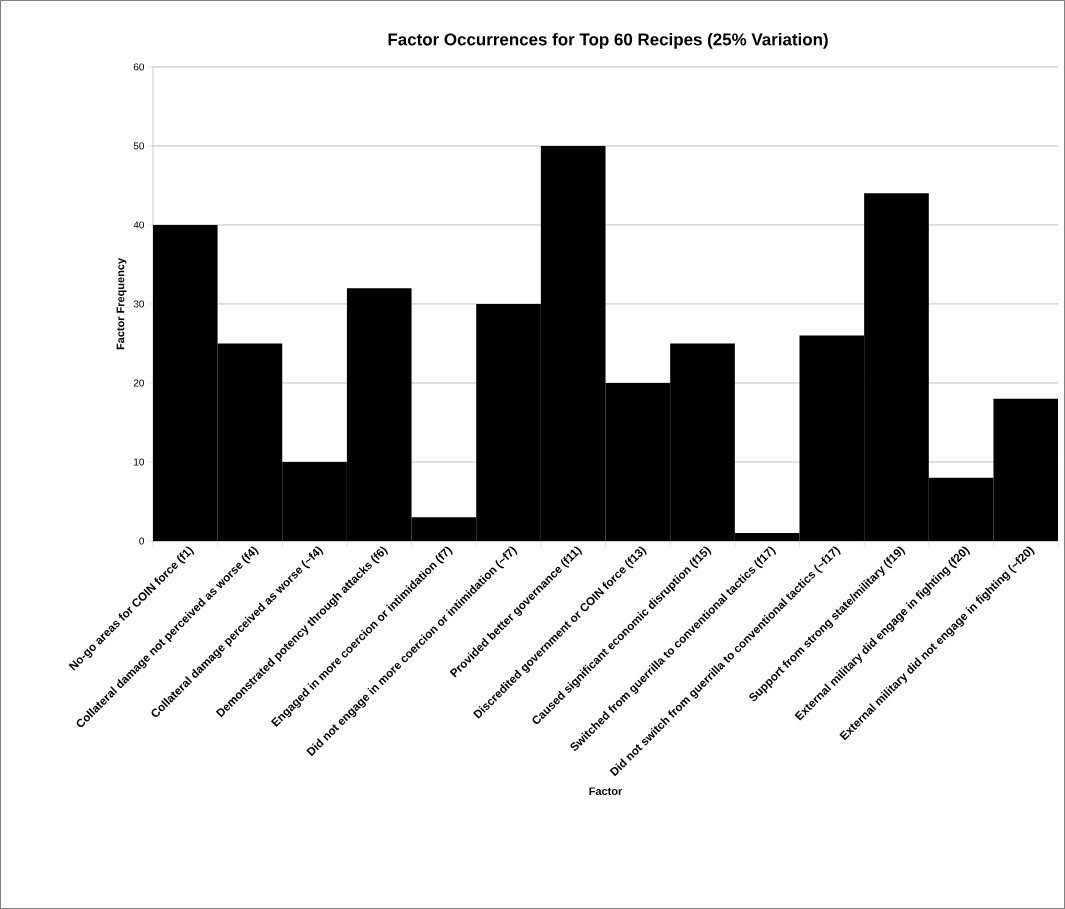  Describe the element at coordinates (142, 541) in the screenshot. I see `y-tick-label: 0` at that location.